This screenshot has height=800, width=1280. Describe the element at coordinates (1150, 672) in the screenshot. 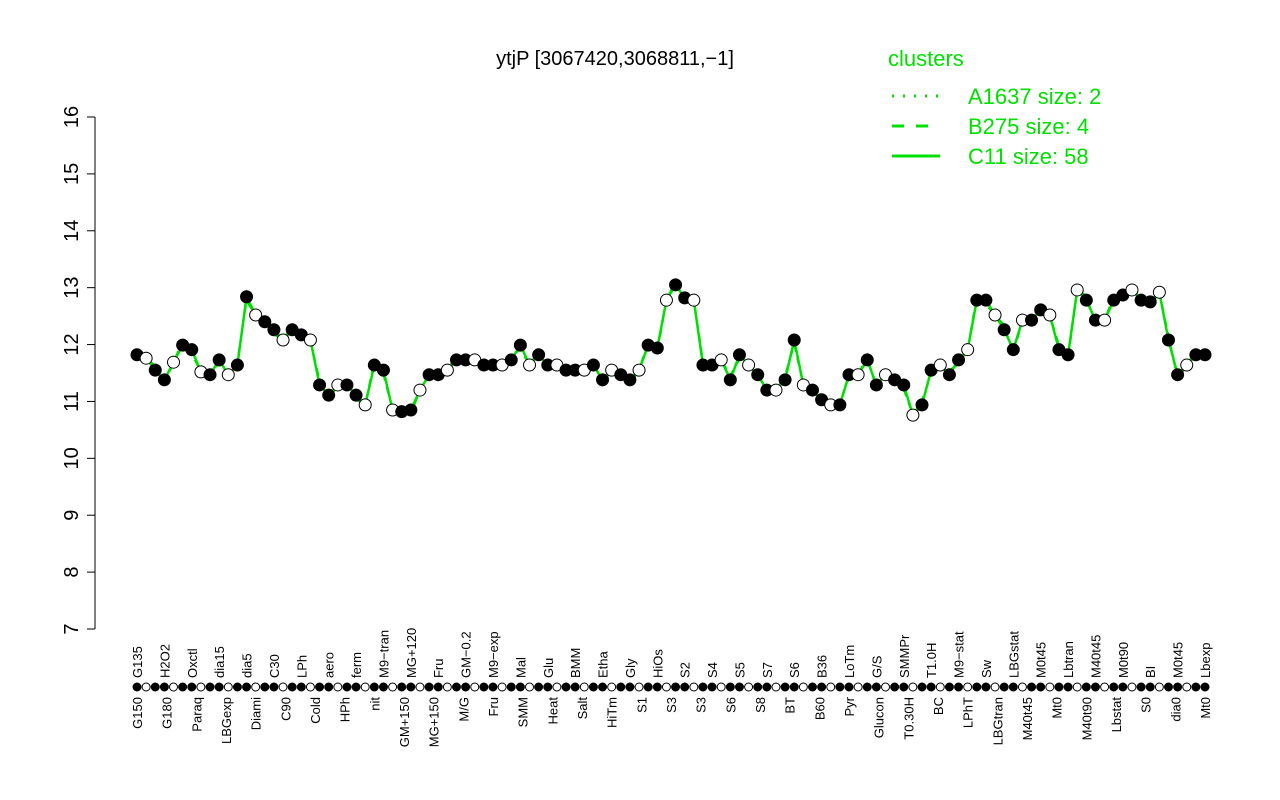

I see `x-tick-label: BI` at that location.